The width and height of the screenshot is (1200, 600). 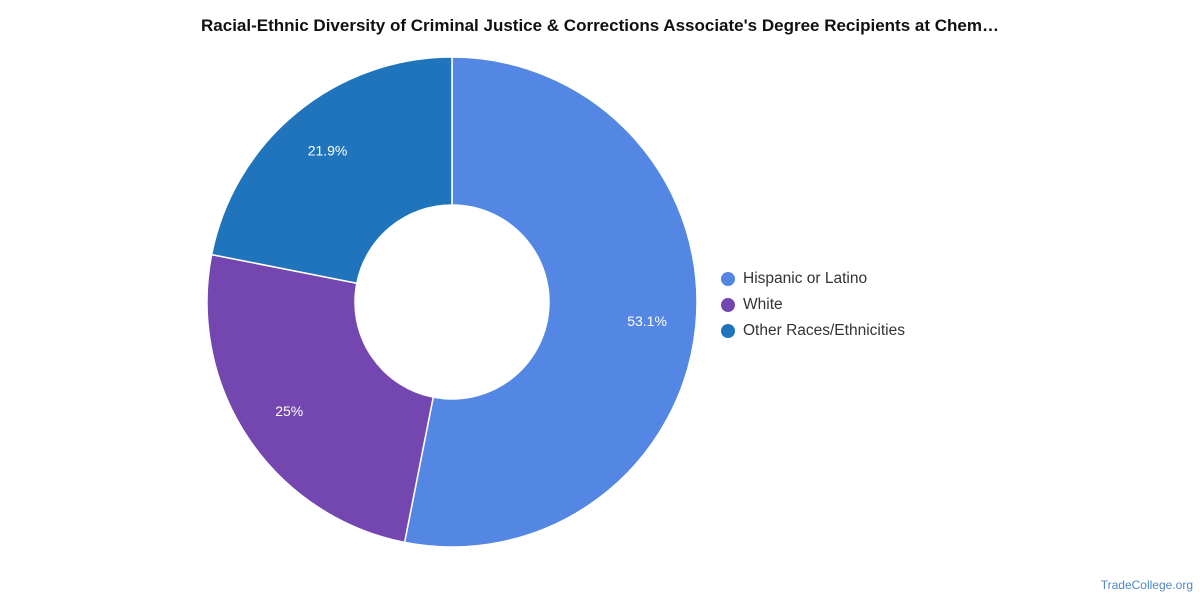 What do you see at coordinates (763, 304) in the screenshot?
I see `legend-label: White` at bounding box center [763, 304].